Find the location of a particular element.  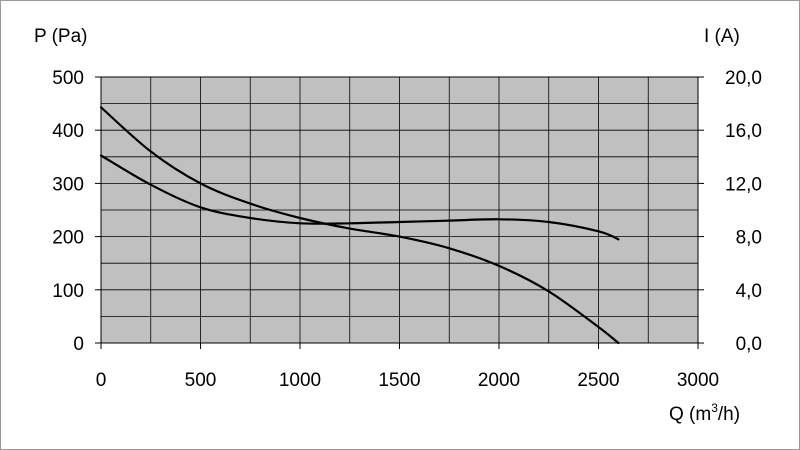

y-right-tick-label: 8,0 is located at coordinates (749, 238).